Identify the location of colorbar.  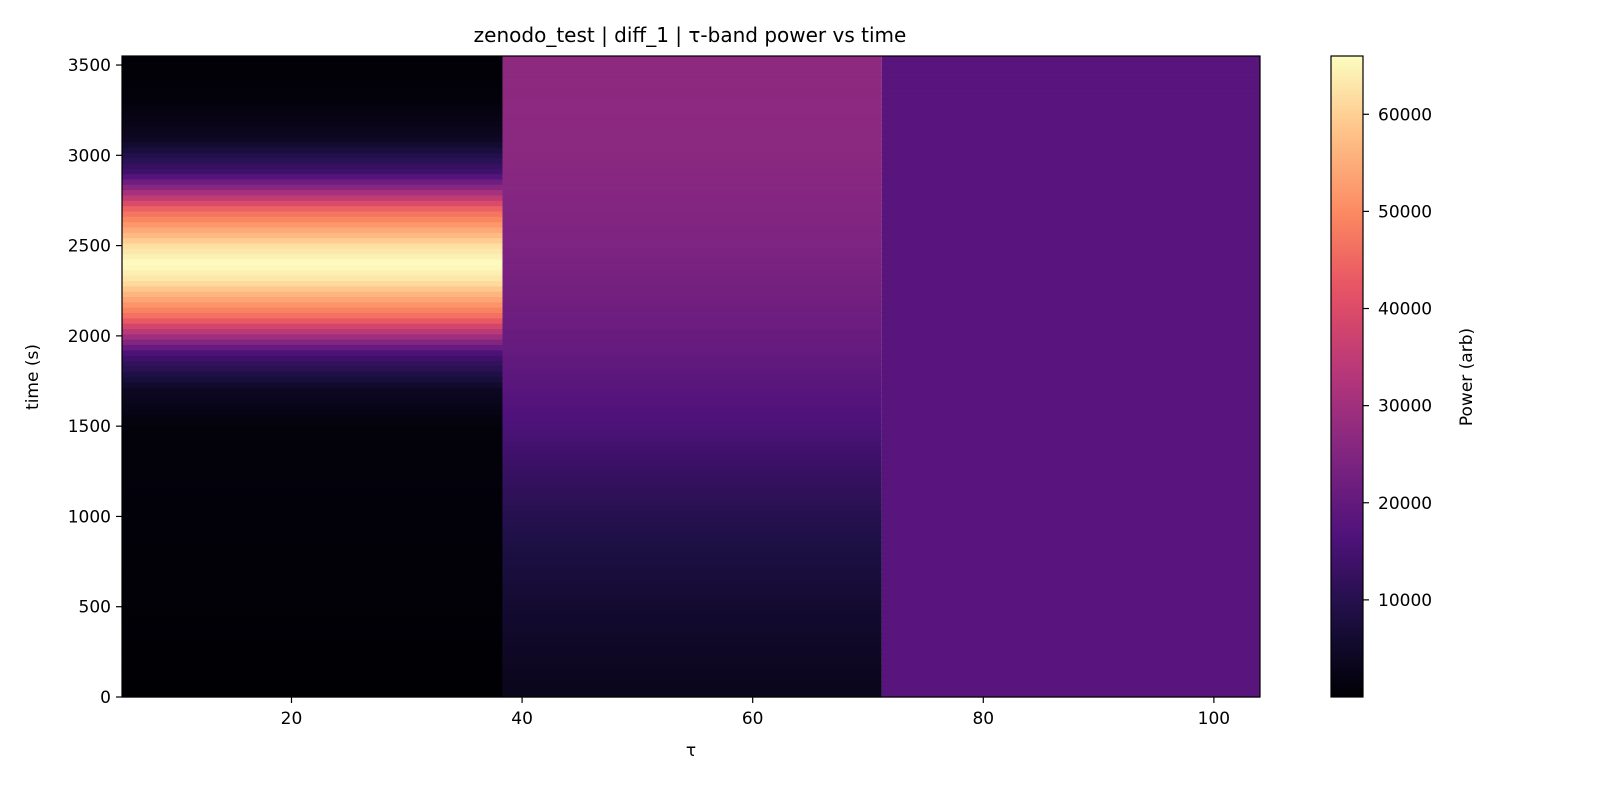
(1347, 376).